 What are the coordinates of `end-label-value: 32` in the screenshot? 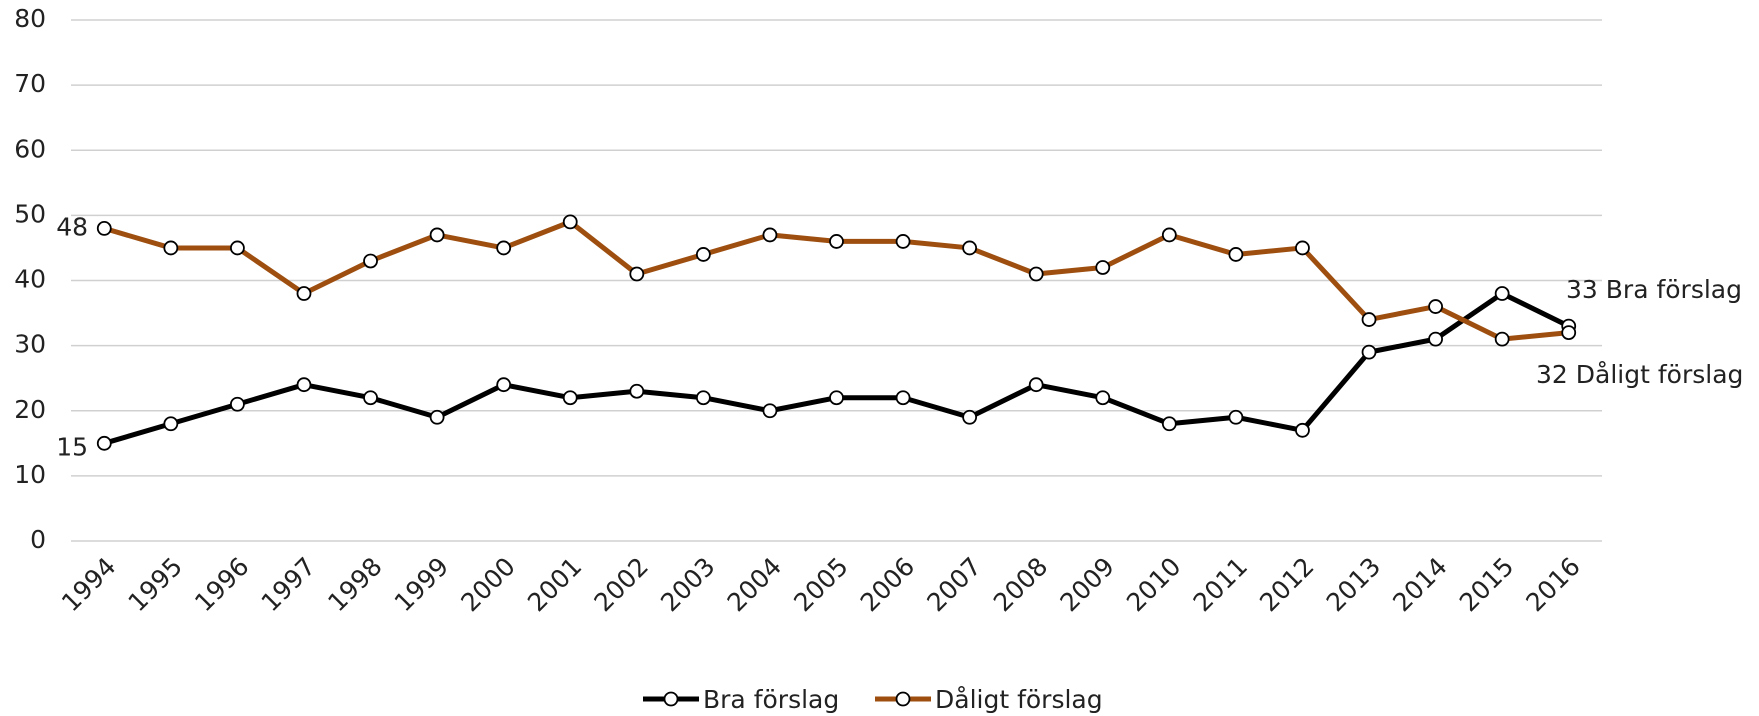 It's located at (1552, 374).